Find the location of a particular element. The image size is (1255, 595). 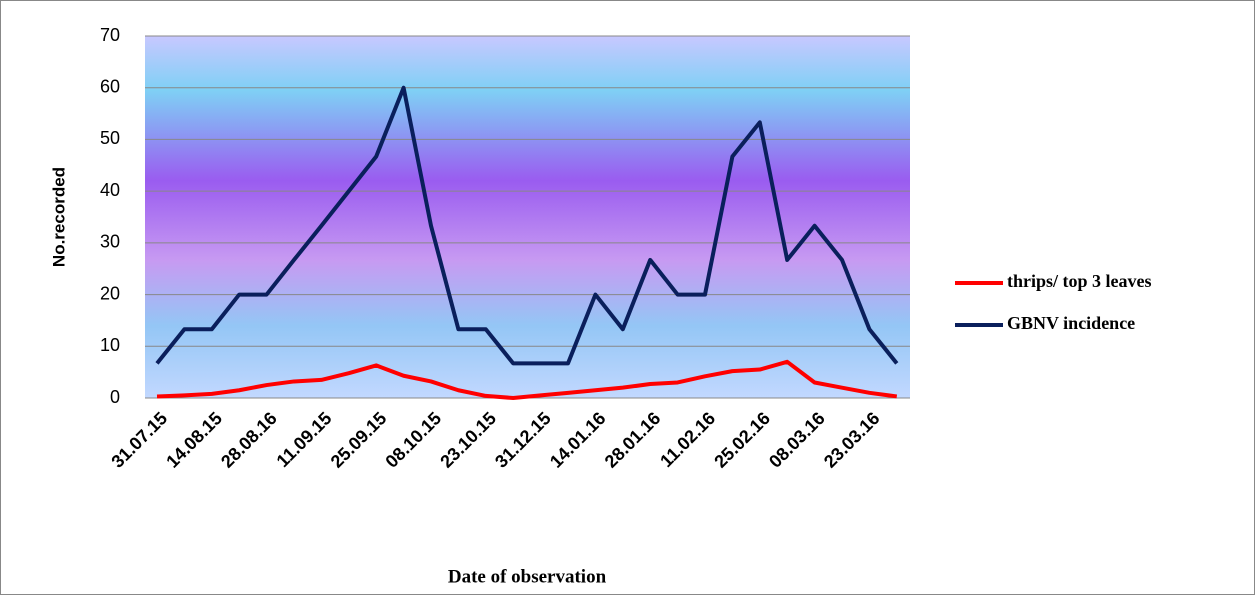

x-axis-title: Date of observation is located at coordinates (527, 576).